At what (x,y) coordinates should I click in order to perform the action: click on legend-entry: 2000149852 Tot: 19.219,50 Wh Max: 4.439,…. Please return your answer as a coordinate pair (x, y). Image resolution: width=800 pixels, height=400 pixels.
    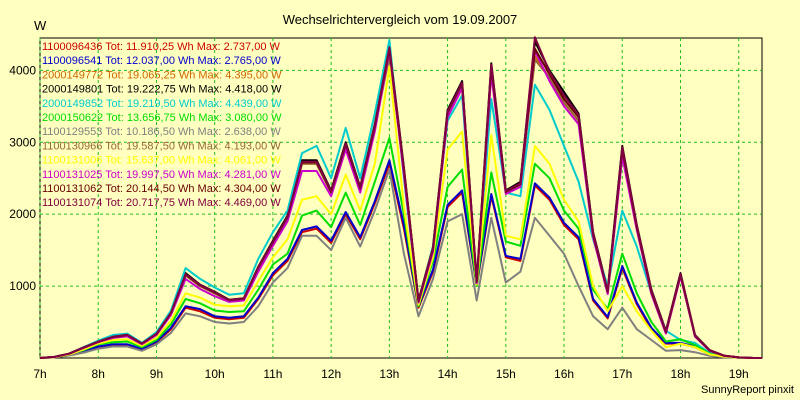
    Looking at the image, I should click on (162, 104).